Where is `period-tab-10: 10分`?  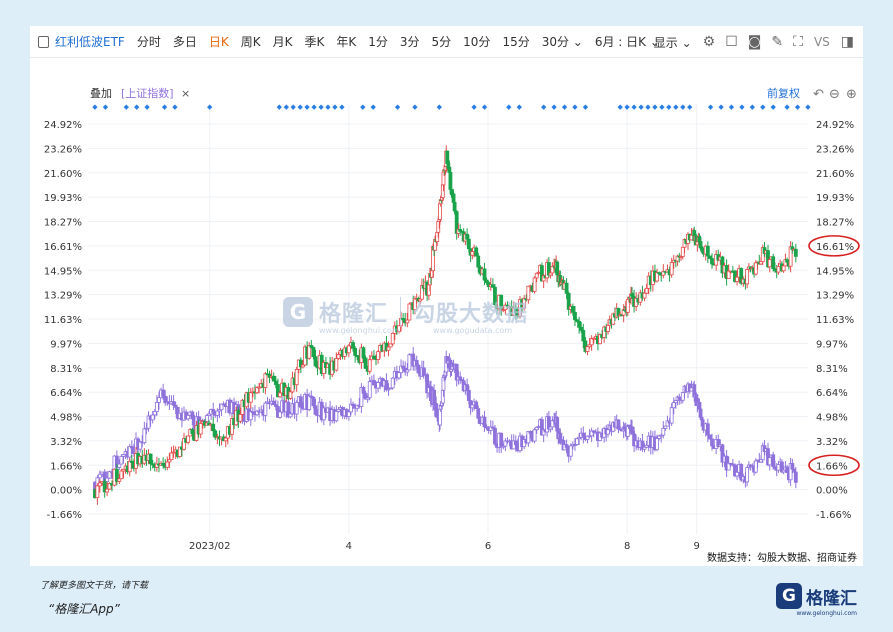 period-tab-10: 10分 is located at coordinates (477, 42).